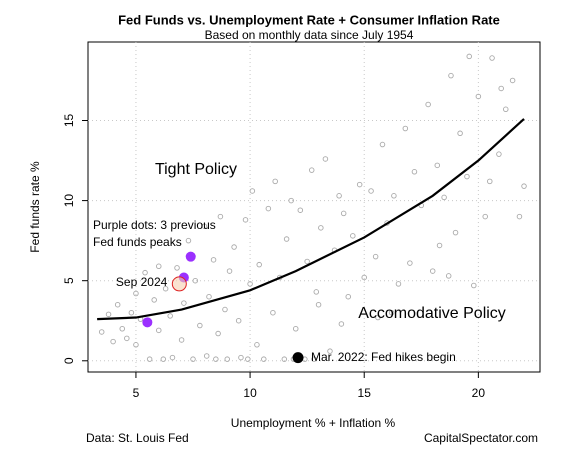 The height and width of the screenshot is (454, 581). What do you see at coordinates (365, 393) in the screenshot?
I see `x-tick-label: 15` at bounding box center [365, 393].